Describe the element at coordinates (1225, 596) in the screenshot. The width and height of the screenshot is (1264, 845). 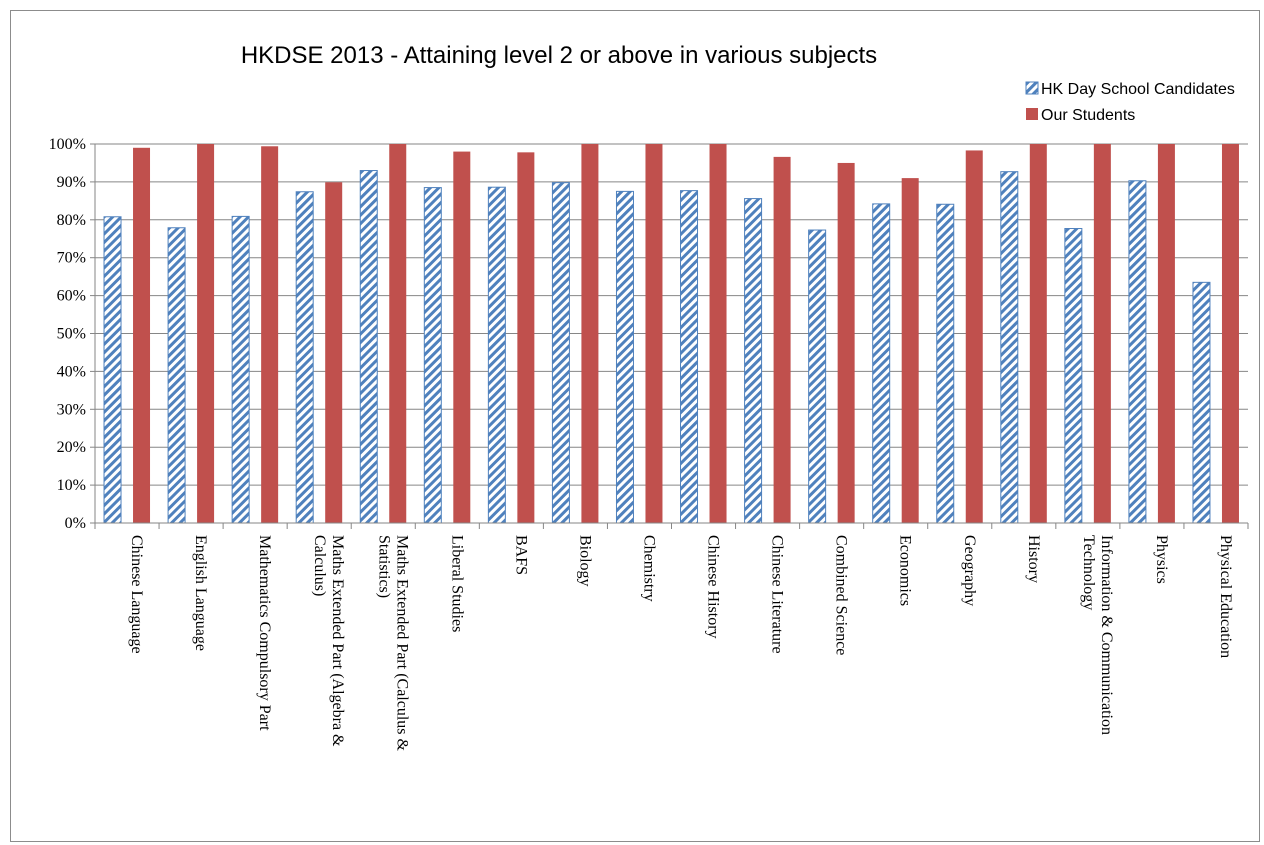
I see `category-label: Physical Education` at that location.